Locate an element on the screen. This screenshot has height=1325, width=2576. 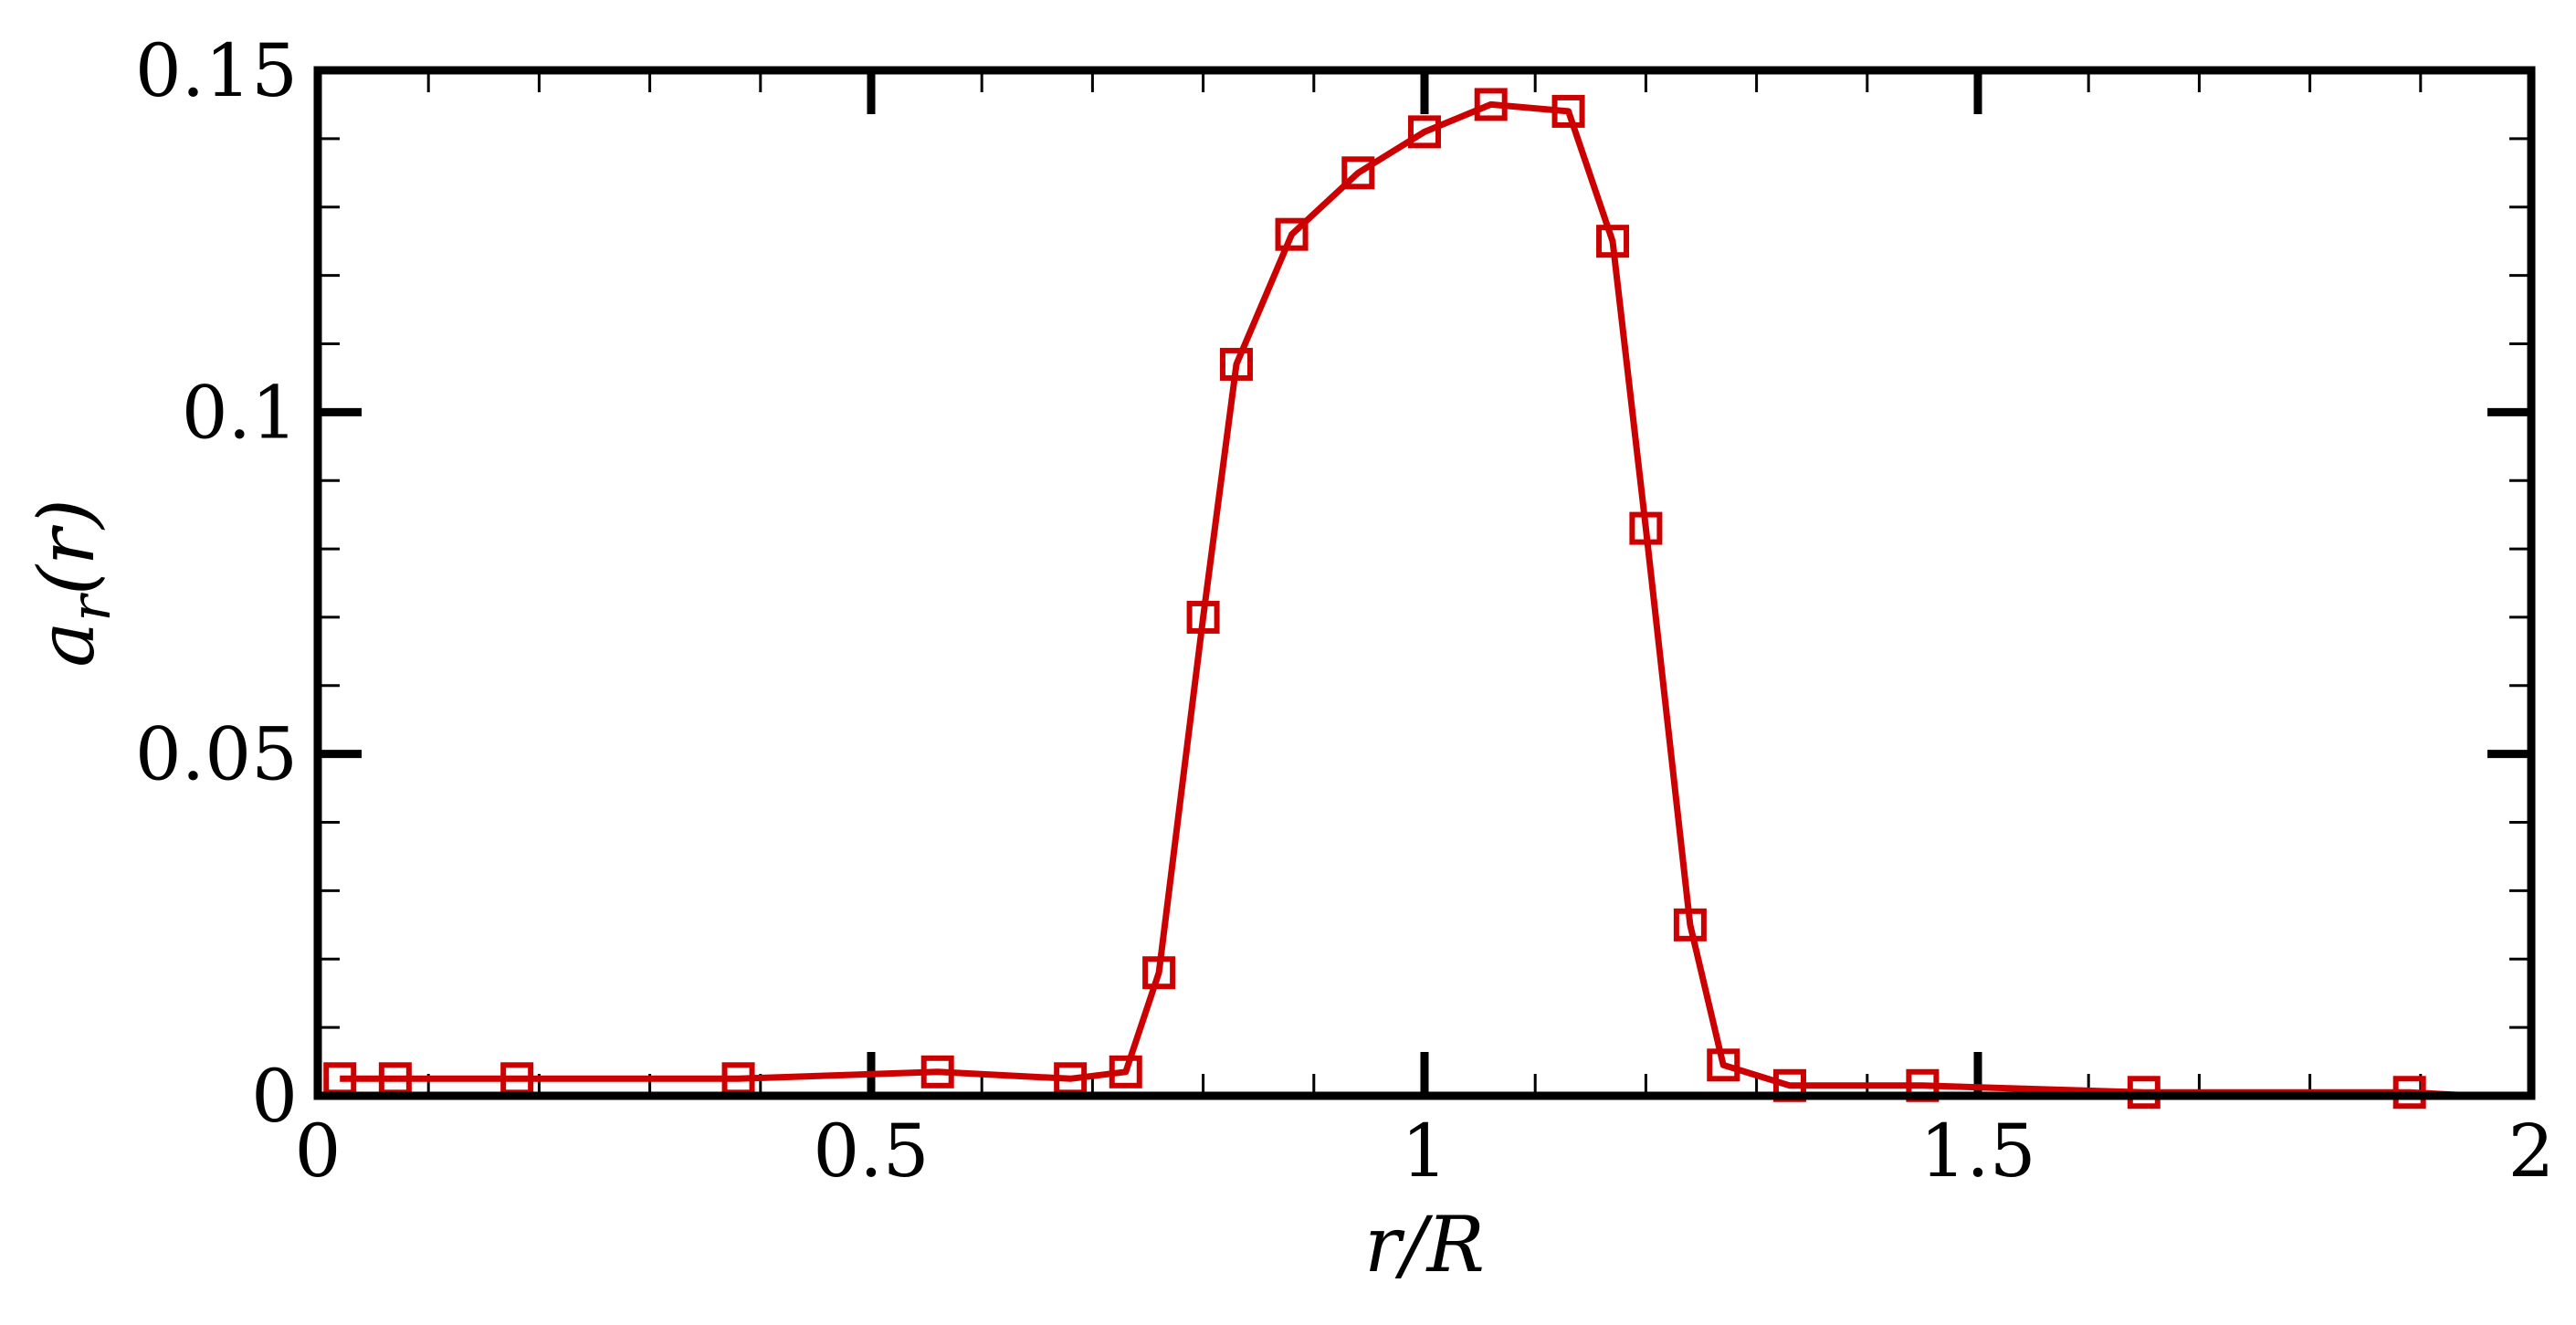
x-tick-label: 0.5 is located at coordinates (871, 1151).